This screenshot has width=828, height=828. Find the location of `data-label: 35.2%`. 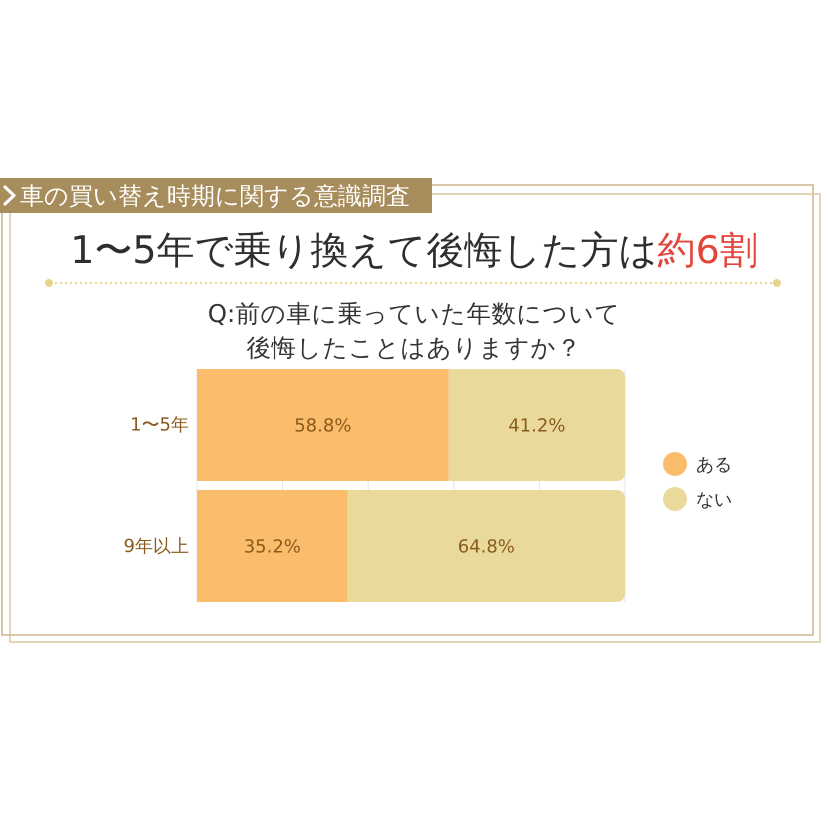

data-label: 35.2% is located at coordinates (272, 547).